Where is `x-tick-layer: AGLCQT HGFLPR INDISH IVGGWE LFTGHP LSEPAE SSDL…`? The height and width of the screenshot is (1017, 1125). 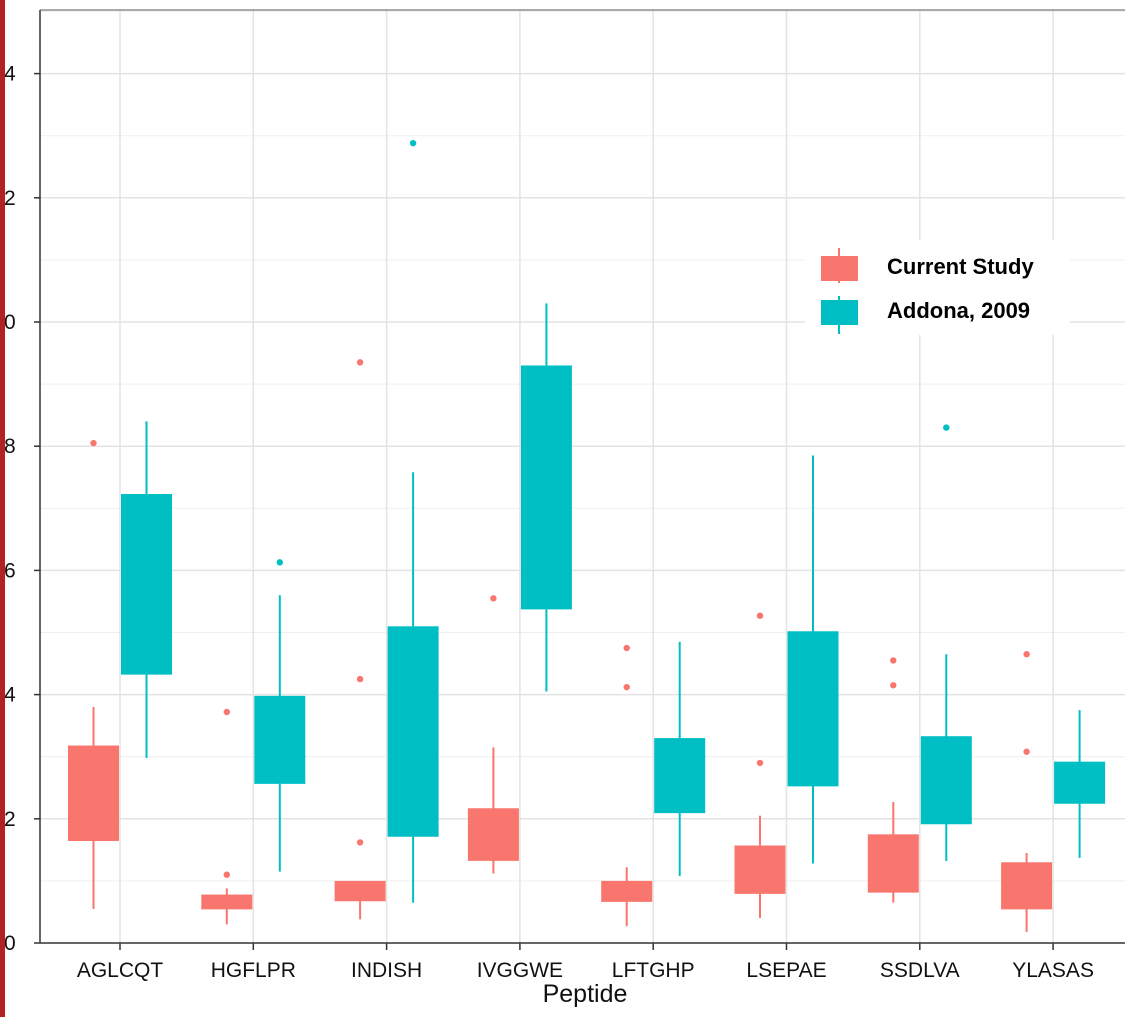
x-tick-layer: AGLCQT HGFLPR INDISH IVGGWE LFTGHP LSEPAE SSDL… is located at coordinates (585, 962).